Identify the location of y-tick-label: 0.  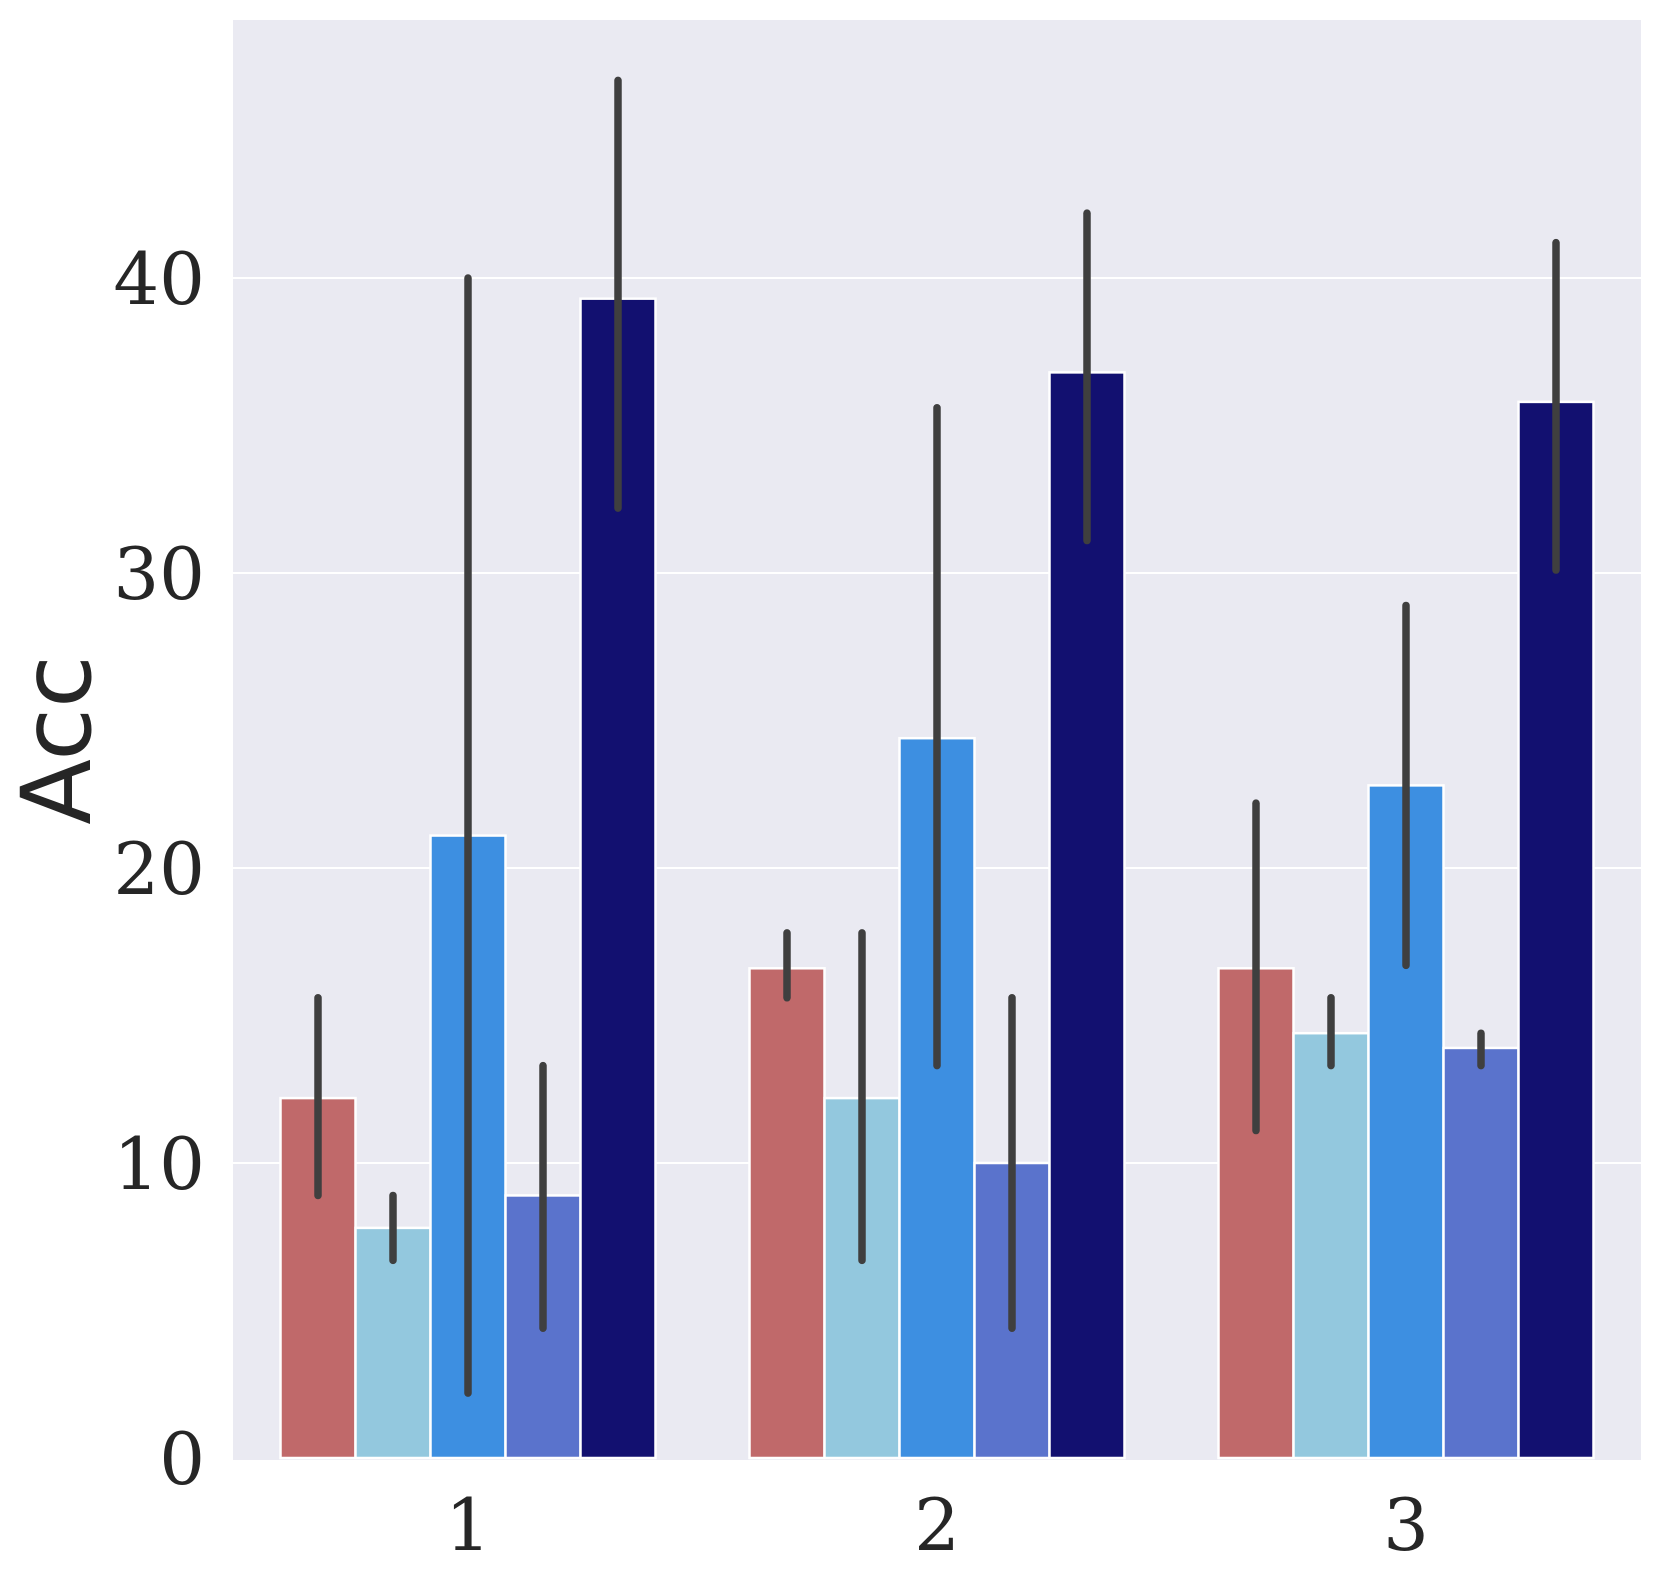
(182, 1459).